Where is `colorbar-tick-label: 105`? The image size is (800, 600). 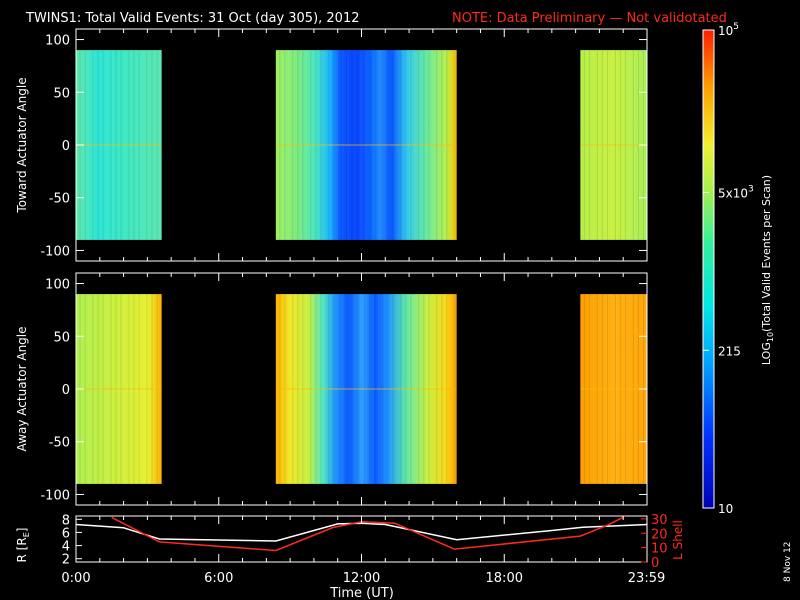
colorbar-tick-label: 105 is located at coordinates (728, 30).